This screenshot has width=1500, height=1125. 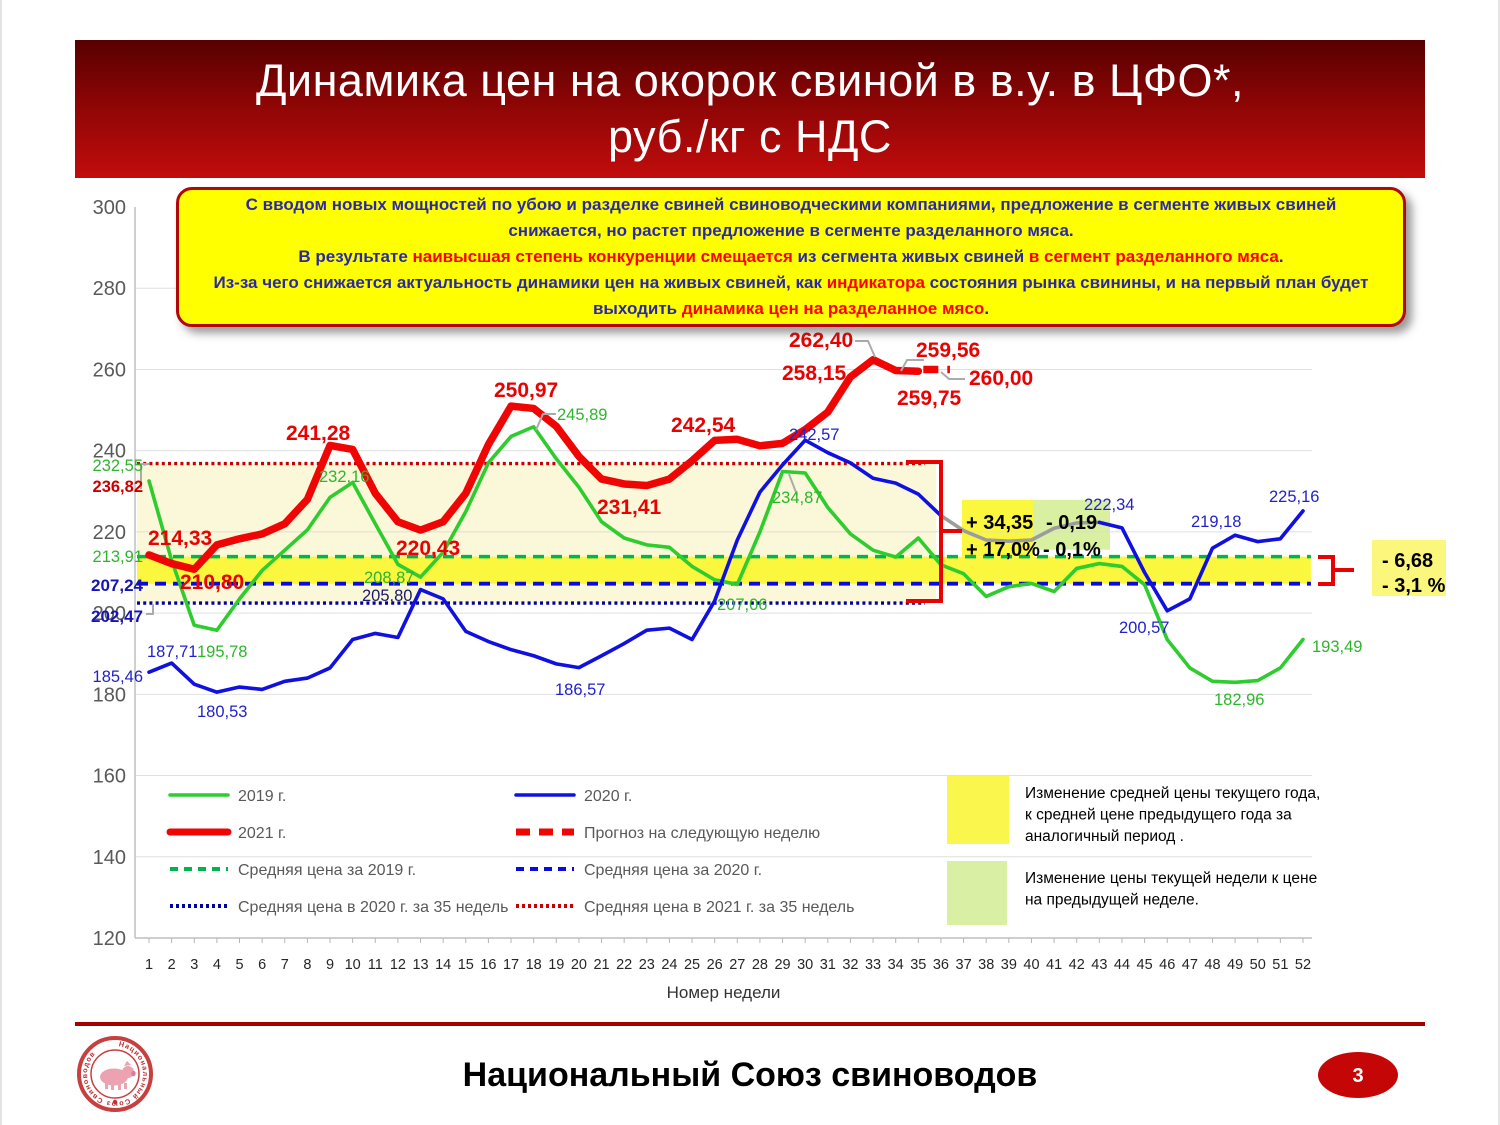 I want to click on data-label: 202,47, so click(x=117, y=616).